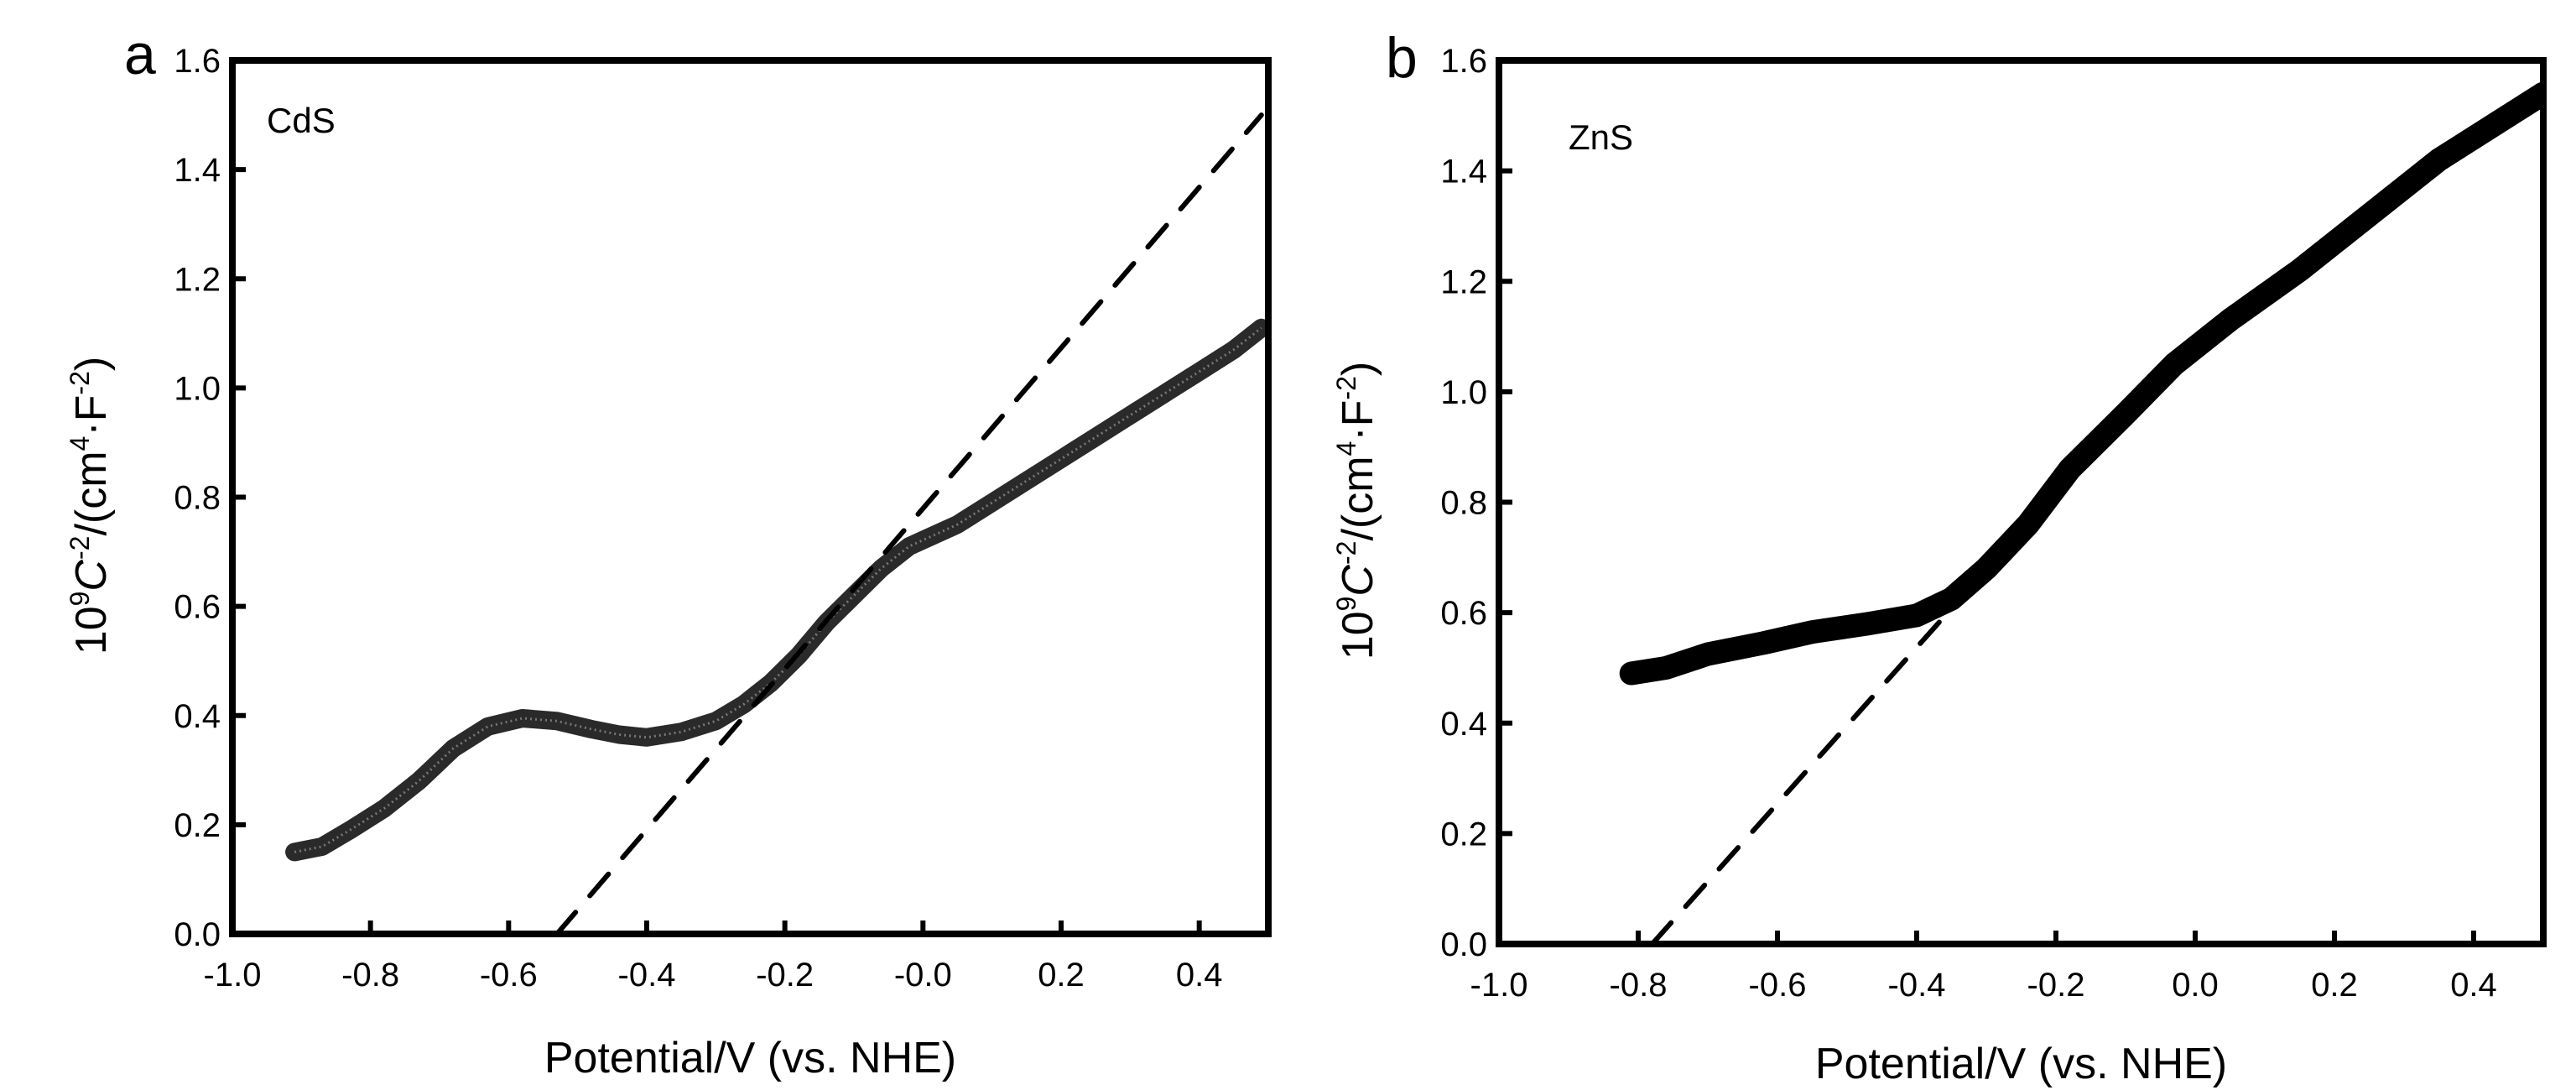  Describe the element at coordinates (1812, 763) in the screenshot. I see `fit-line-dashed` at that location.